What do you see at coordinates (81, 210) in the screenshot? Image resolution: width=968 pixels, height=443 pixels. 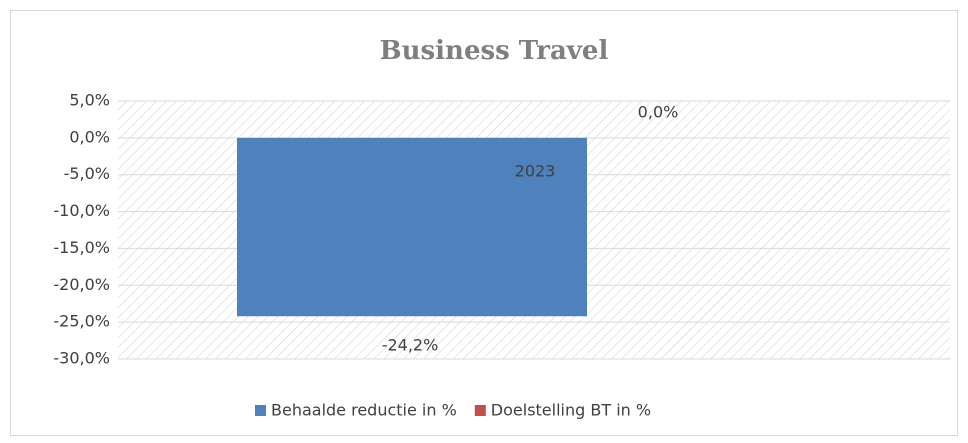 I see `y-tick-label: -10,0%` at bounding box center [81, 210].